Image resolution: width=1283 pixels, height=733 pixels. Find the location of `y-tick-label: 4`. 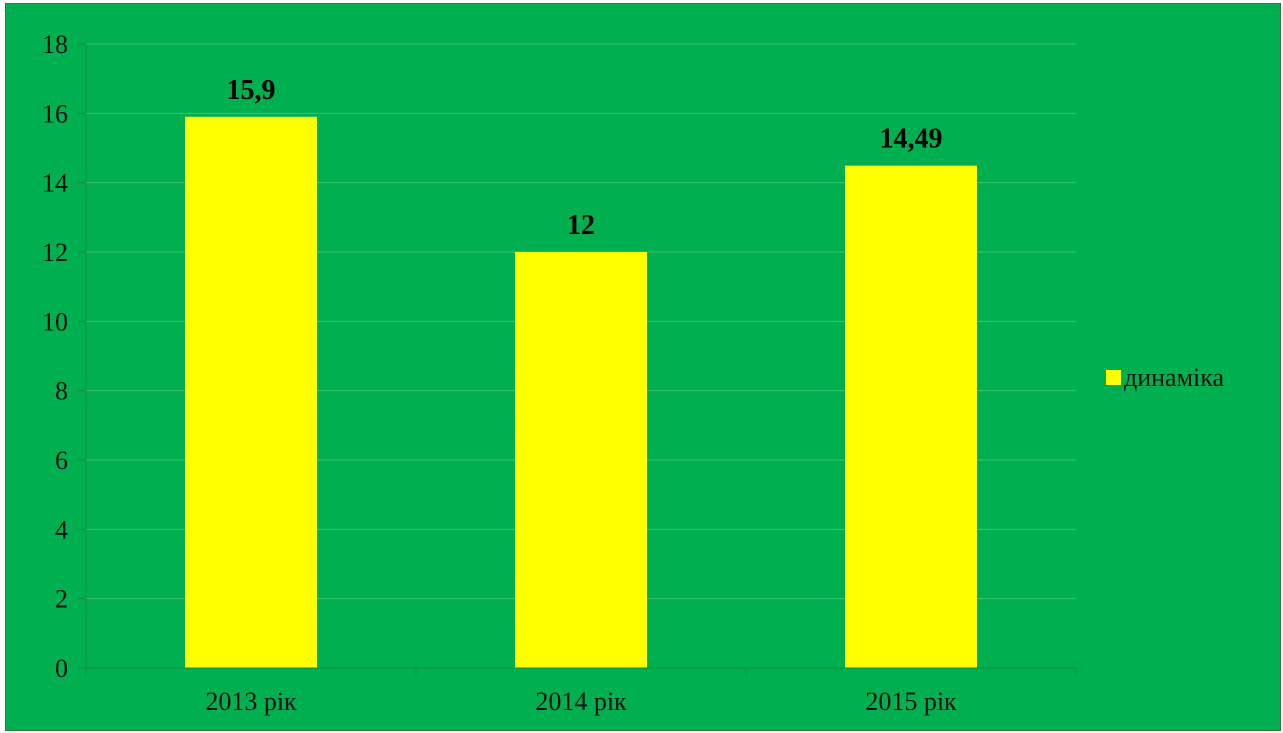

y-tick-label: 4 is located at coordinates (61, 529).